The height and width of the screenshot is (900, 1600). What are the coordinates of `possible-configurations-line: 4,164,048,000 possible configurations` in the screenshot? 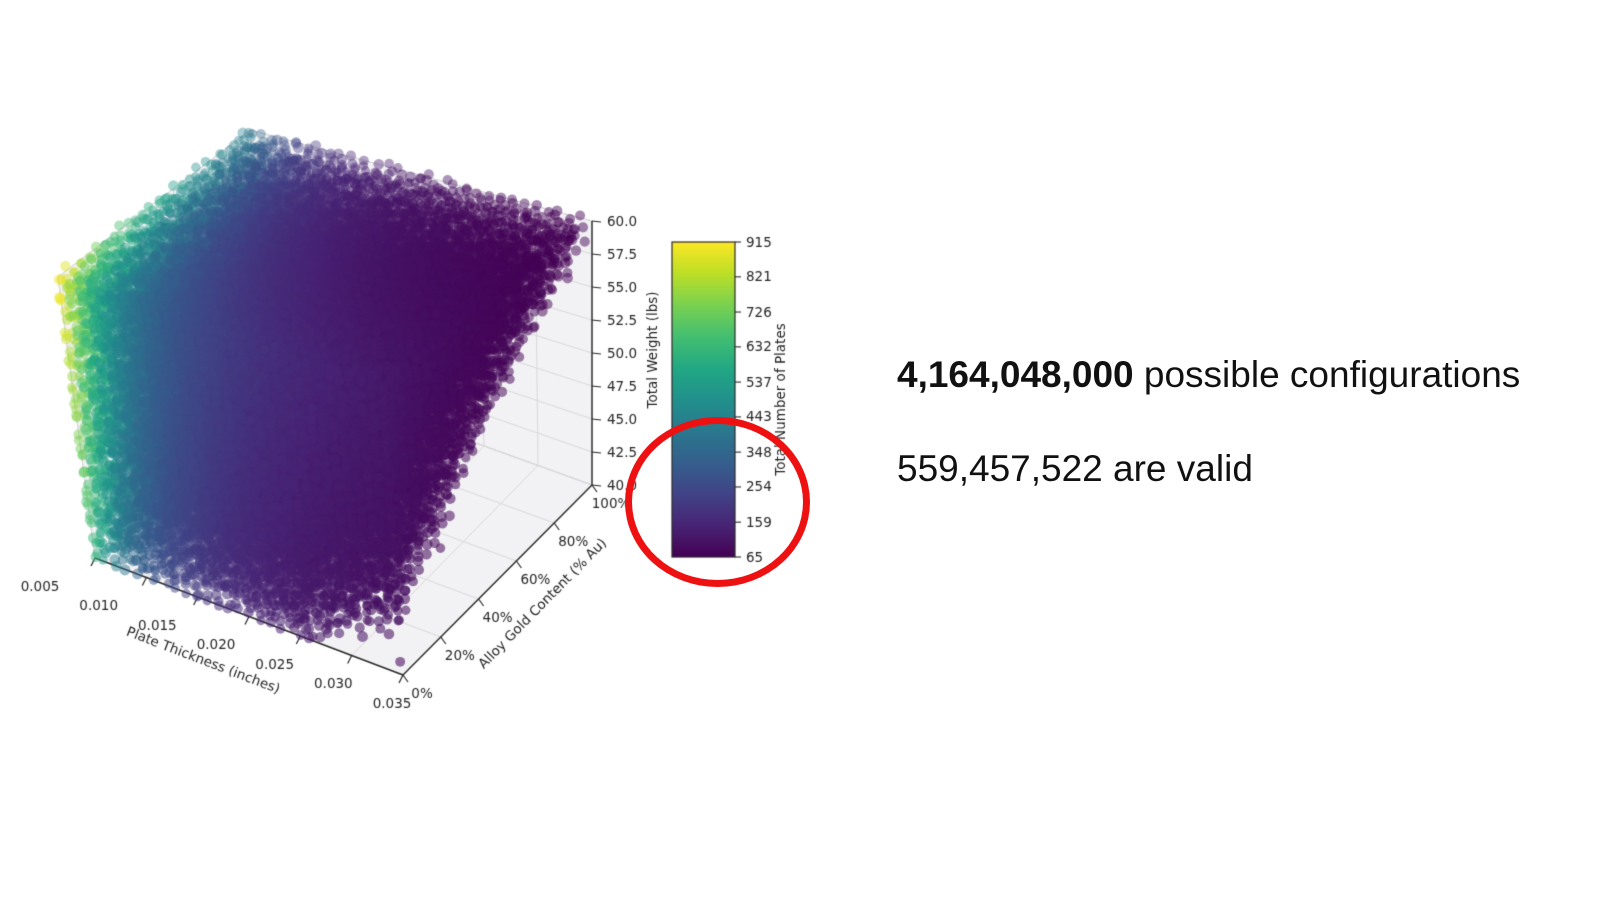 It's located at (1209, 375).